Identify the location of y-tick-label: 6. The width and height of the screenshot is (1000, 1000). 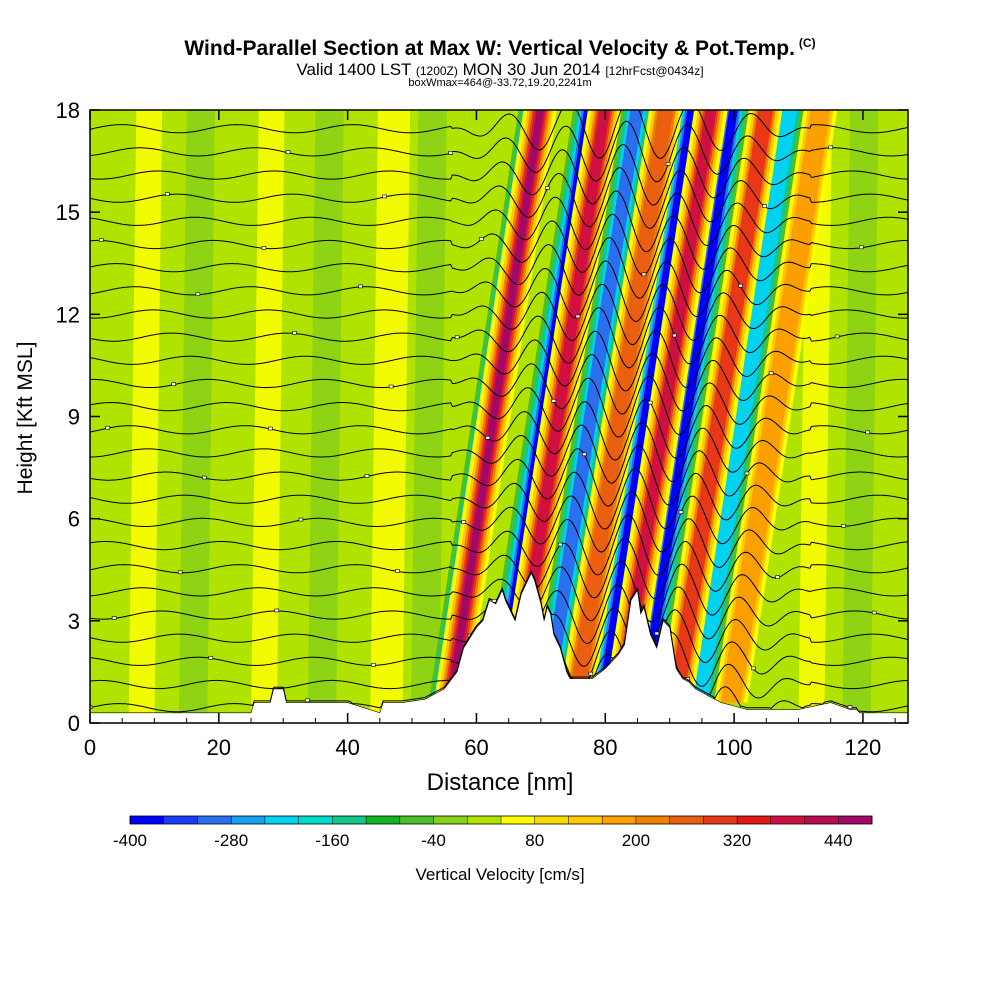
(74, 519).